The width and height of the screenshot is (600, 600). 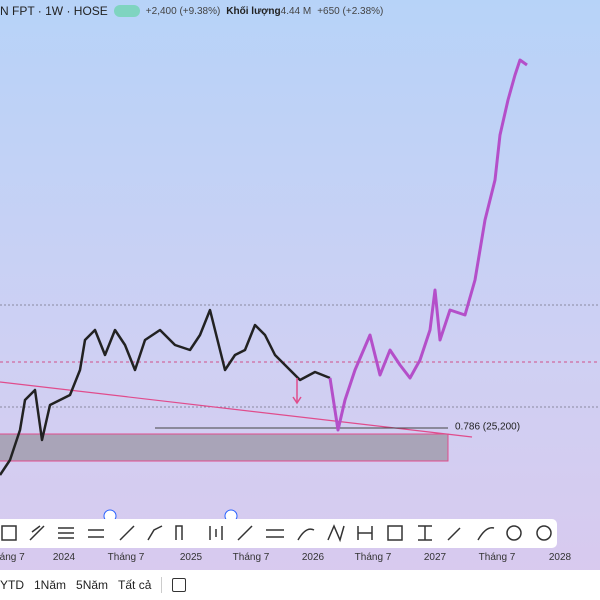 What do you see at coordinates (300, 585) in the screenshot?
I see `range-bar: YTD 1Năm 5Năm Tất cả` at bounding box center [300, 585].